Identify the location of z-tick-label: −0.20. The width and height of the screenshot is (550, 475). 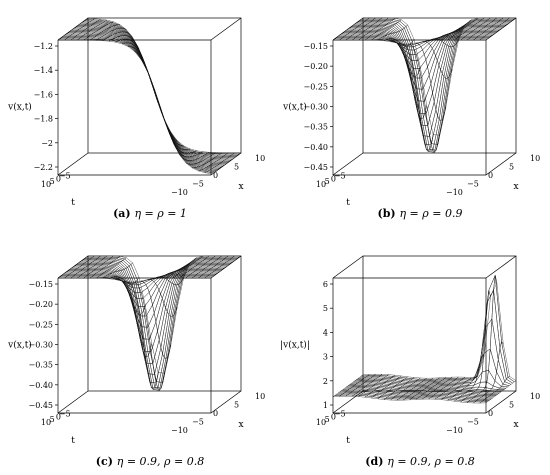
(315, 66).